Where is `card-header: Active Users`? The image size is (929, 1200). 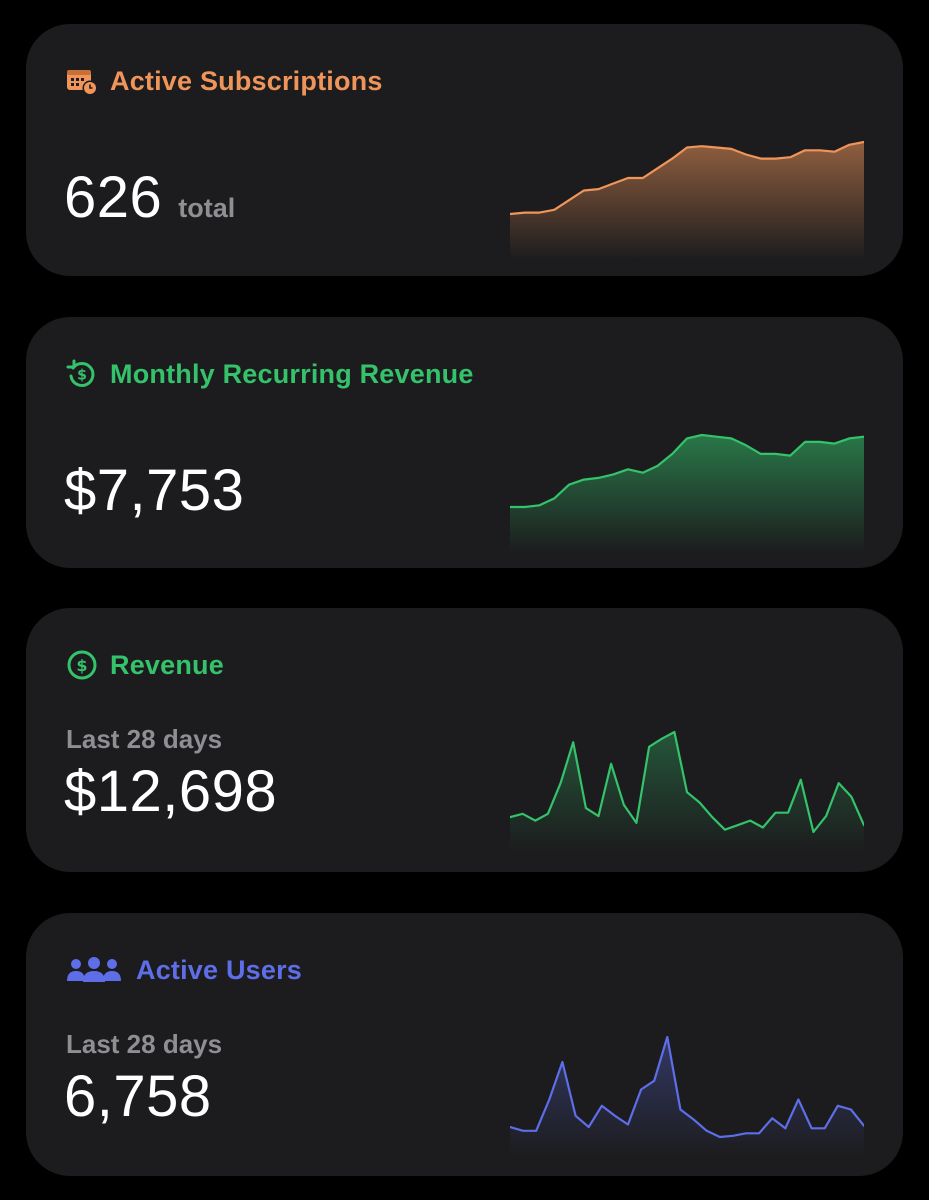 card-header: Active Users is located at coordinates (184, 970).